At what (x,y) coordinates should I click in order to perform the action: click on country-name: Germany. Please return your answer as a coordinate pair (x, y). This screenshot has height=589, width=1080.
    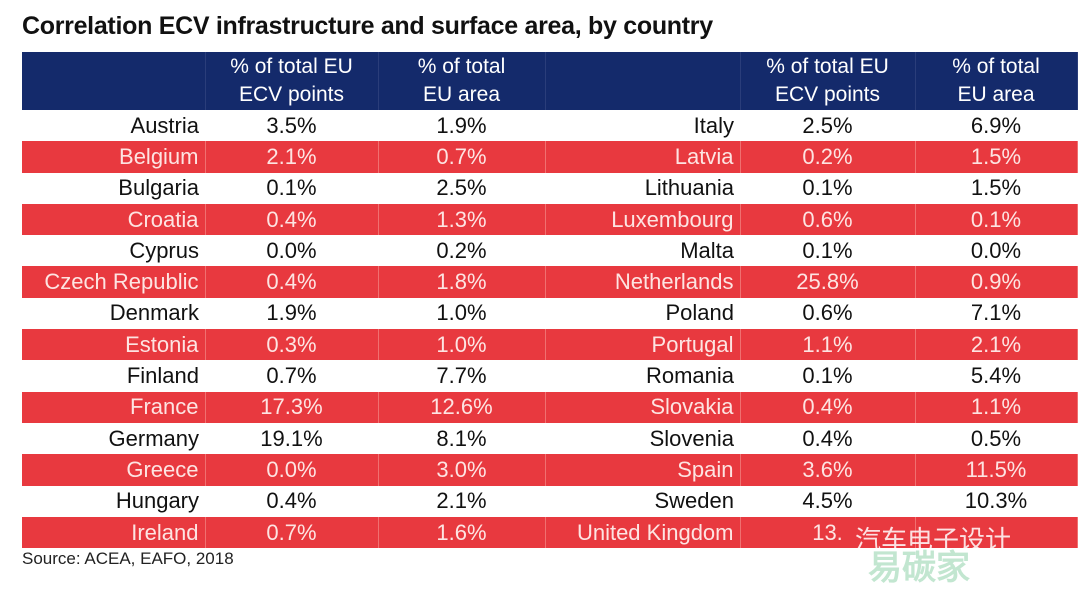
    Looking at the image, I should click on (153, 438).